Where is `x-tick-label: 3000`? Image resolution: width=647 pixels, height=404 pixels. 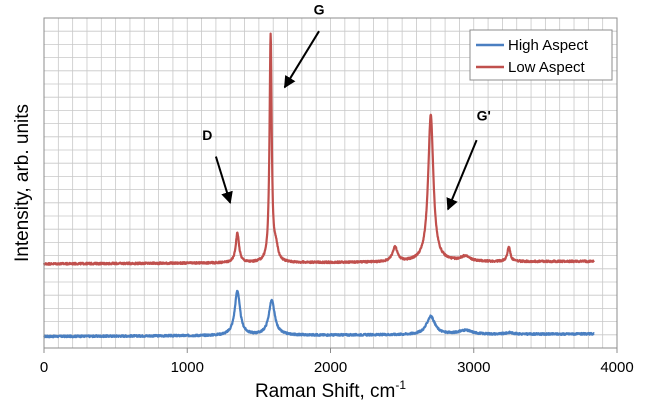
x-tick-label: 3000 is located at coordinates (473, 367).